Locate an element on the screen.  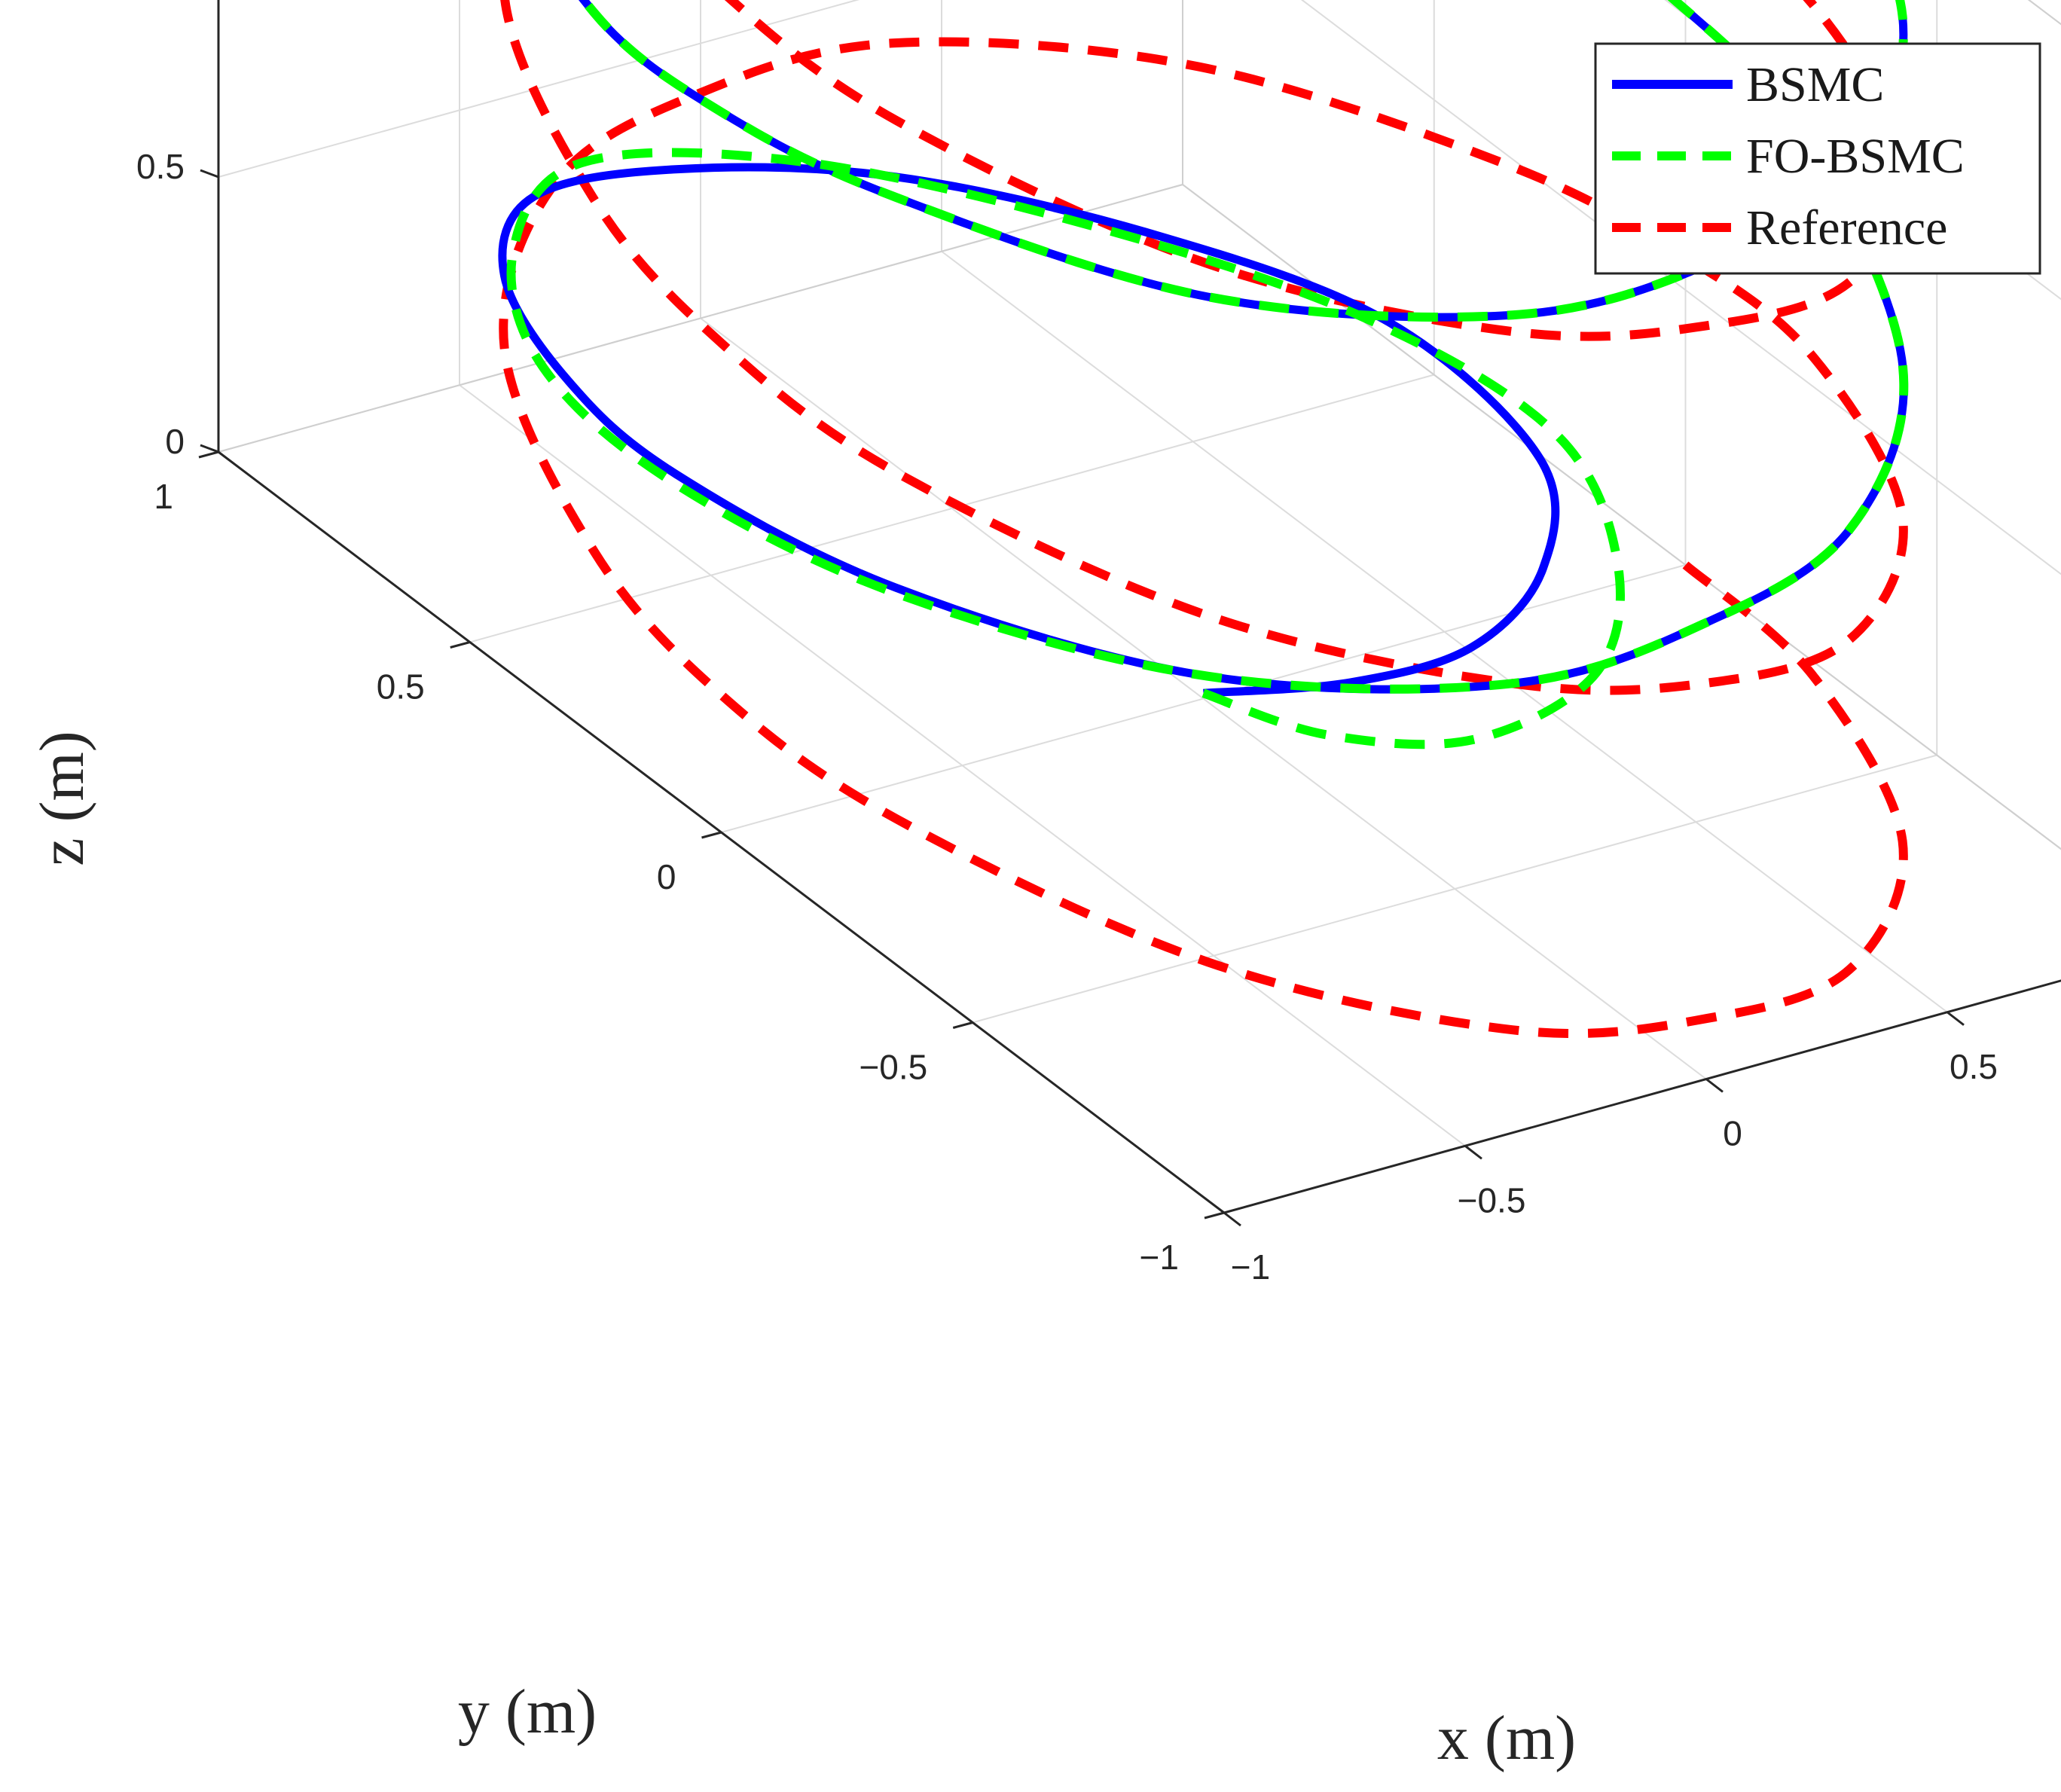
legend-label-fo-bsmc: FO-BSMC is located at coordinates (1855, 156).